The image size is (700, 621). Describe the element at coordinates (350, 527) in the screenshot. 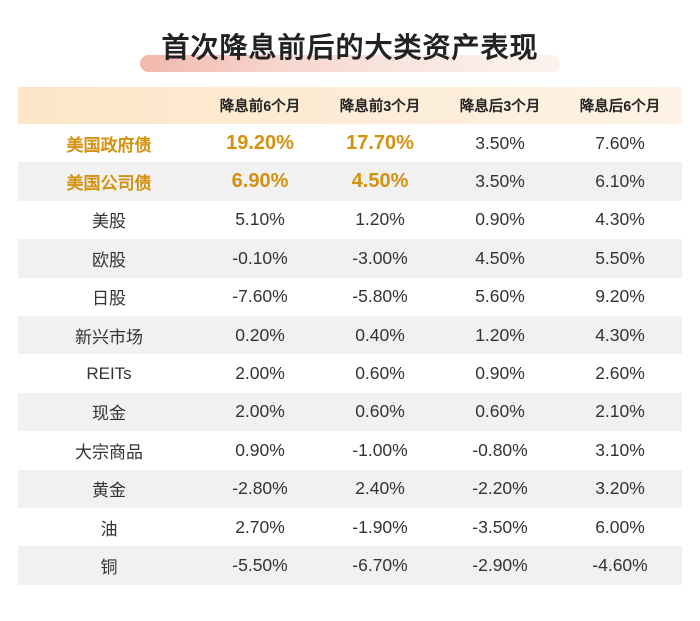

I see `table-row: 油 2.70% -1.90% -3.50% 6.00%` at that location.